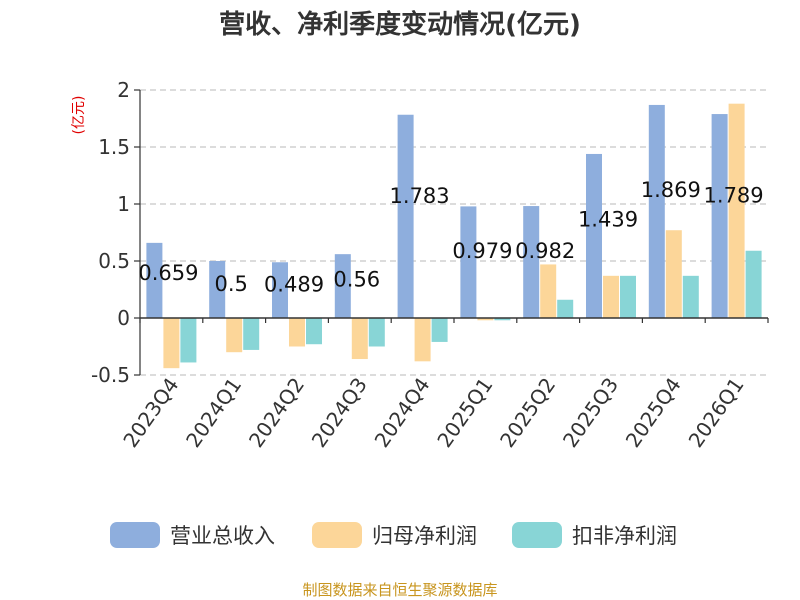  Describe the element at coordinates (123, 90) in the screenshot. I see `y-tick-label: 2` at that location.